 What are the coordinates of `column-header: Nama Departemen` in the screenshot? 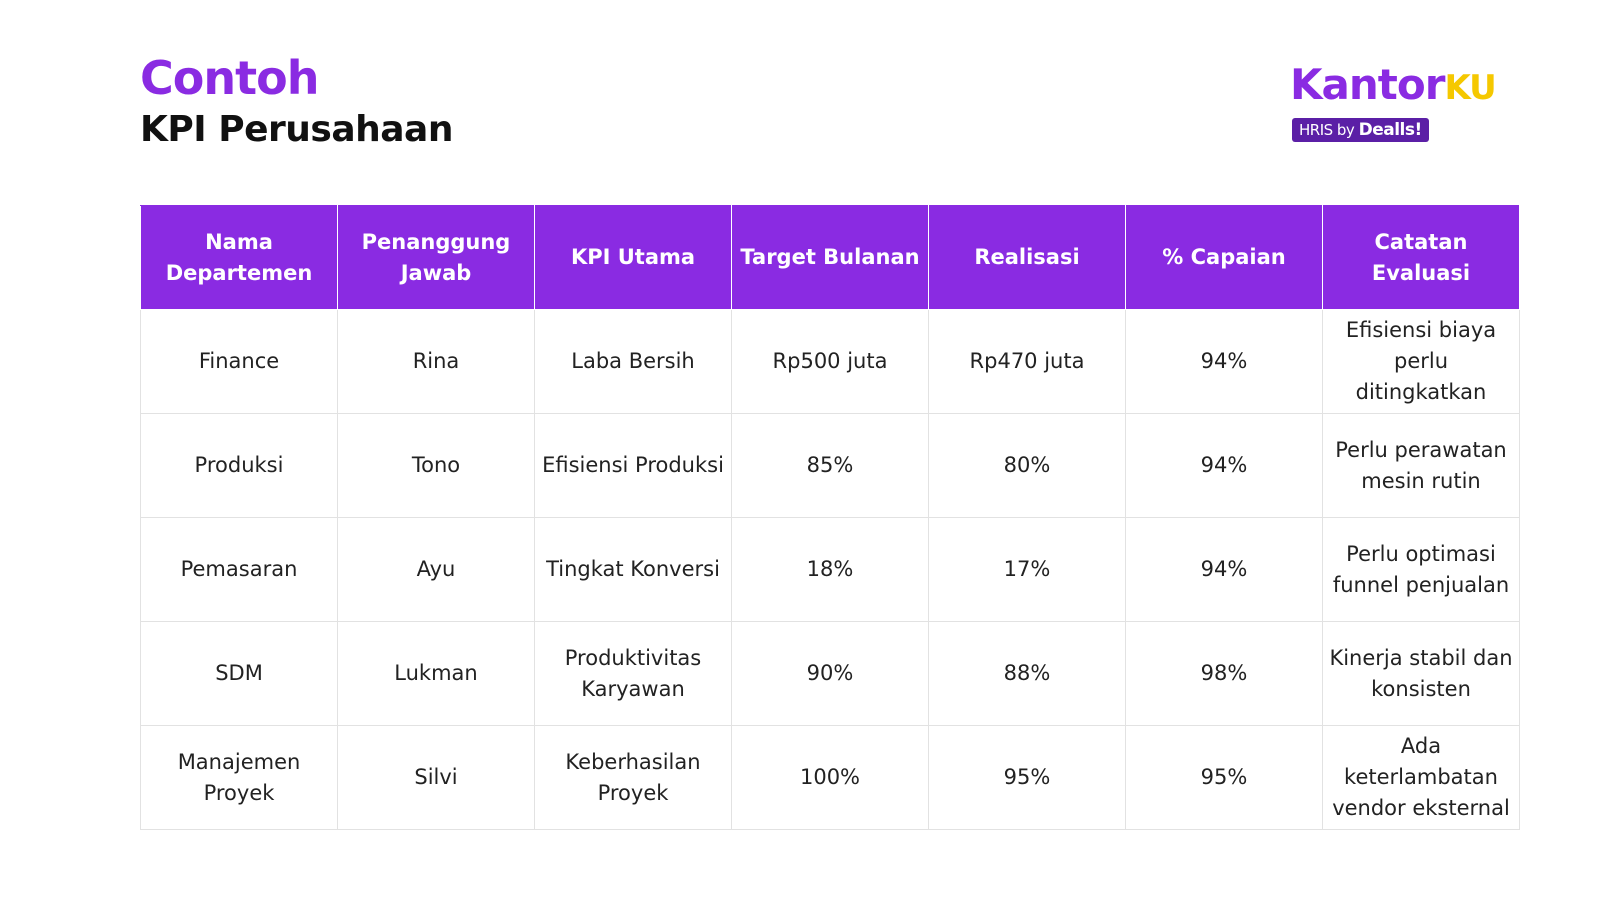 It's located at (239, 257).